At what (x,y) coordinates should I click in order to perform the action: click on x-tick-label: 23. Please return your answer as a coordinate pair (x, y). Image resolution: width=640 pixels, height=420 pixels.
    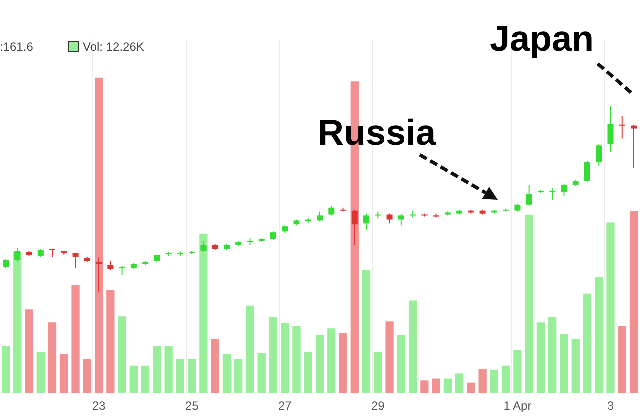
    Looking at the image, I should click on (99, 406).